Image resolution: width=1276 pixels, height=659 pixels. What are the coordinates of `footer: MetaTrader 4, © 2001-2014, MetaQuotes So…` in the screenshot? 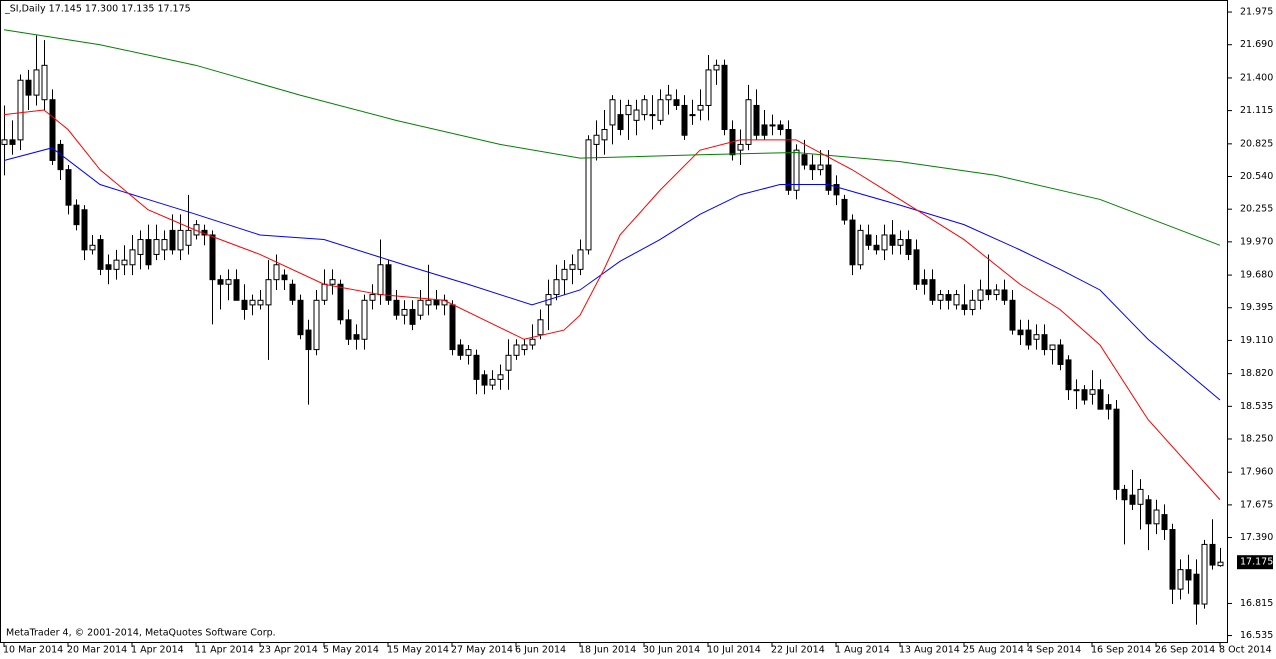 It's located at (141, 633).